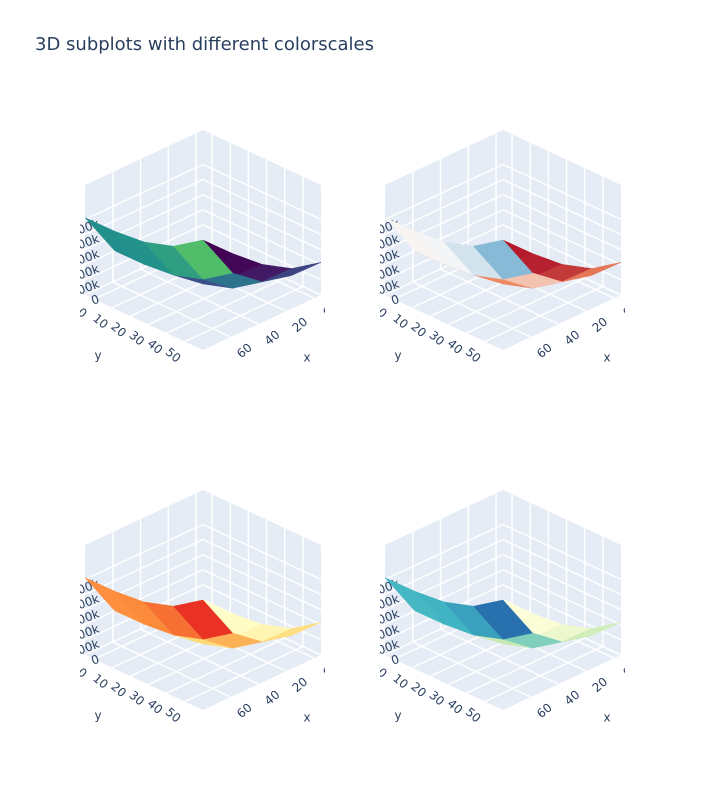 The image size is (708, 804). What do you see at coordinates (204, 44) in the screenshot?
I see `figure-title: 3D subplots with different colorscales` at bounding box center [204, 44].